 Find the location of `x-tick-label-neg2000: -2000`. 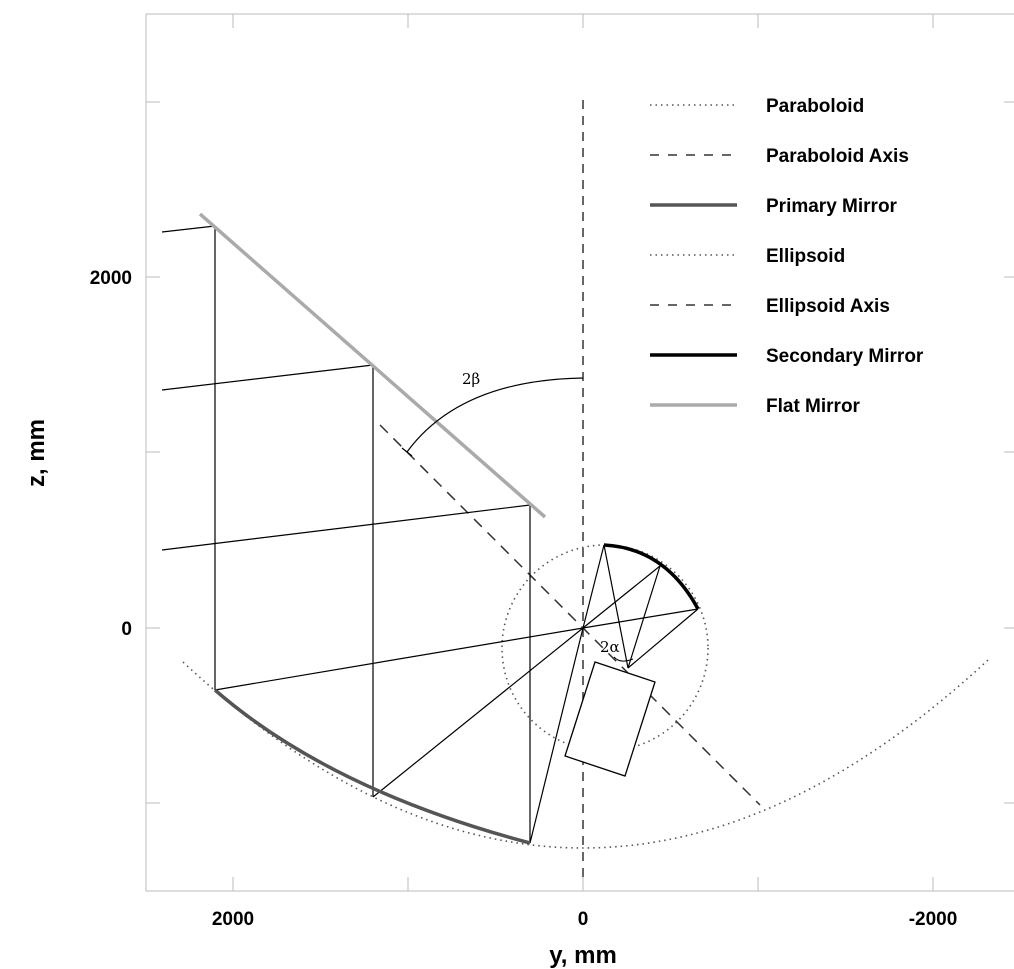

x-tick-label-neg2000: -2000 is located at coordinates (933, 919).